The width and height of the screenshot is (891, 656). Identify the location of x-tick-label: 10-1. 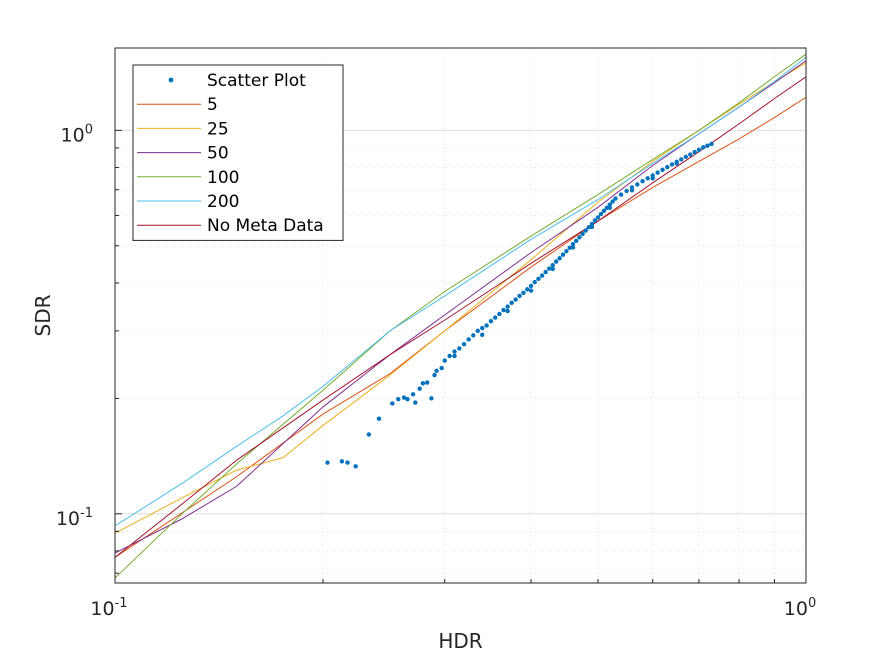
(108, 608).